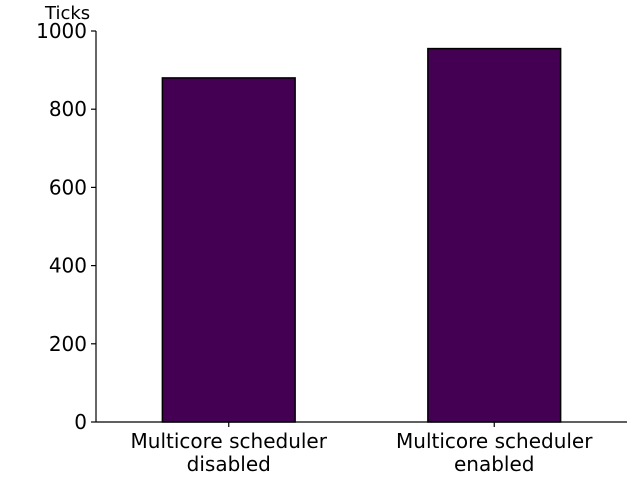 This screenshot has height=480, width=640. What do you see at coordinates (68, 344) in the screenshot?
I see `y-tick-label-200: 200` at bounding box center [68, 344].